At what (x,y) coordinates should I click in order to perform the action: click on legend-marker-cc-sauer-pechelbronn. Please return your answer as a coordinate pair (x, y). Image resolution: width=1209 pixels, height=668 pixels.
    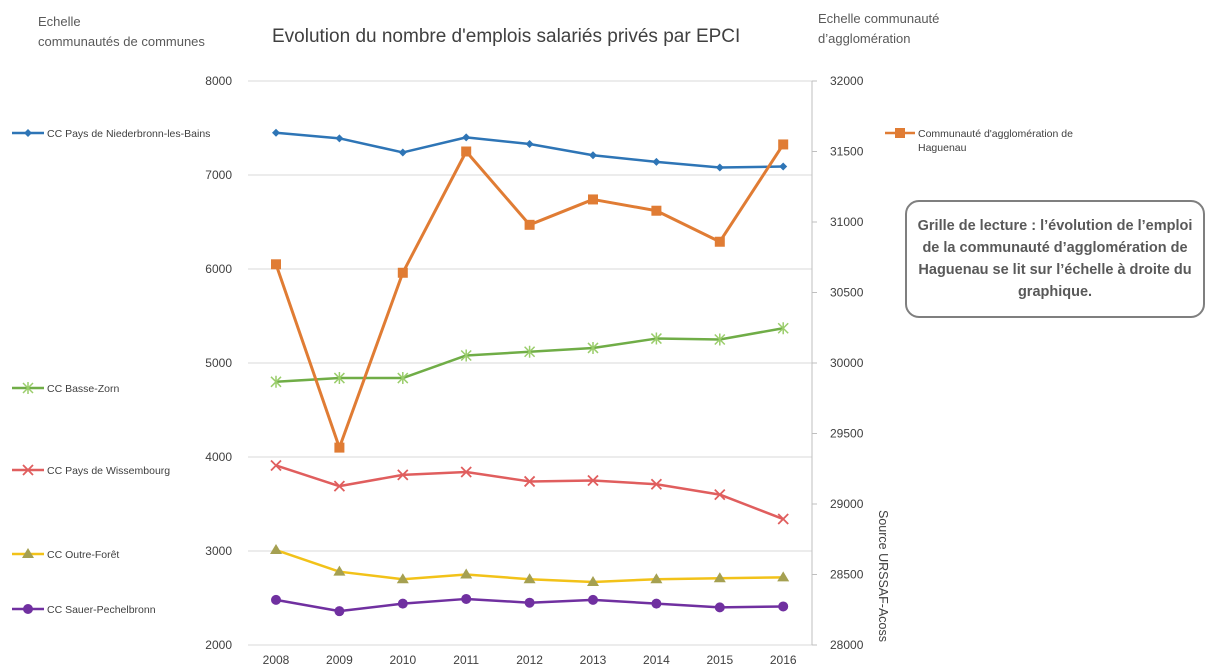
    Looking at the image, I should click on (28, 609).